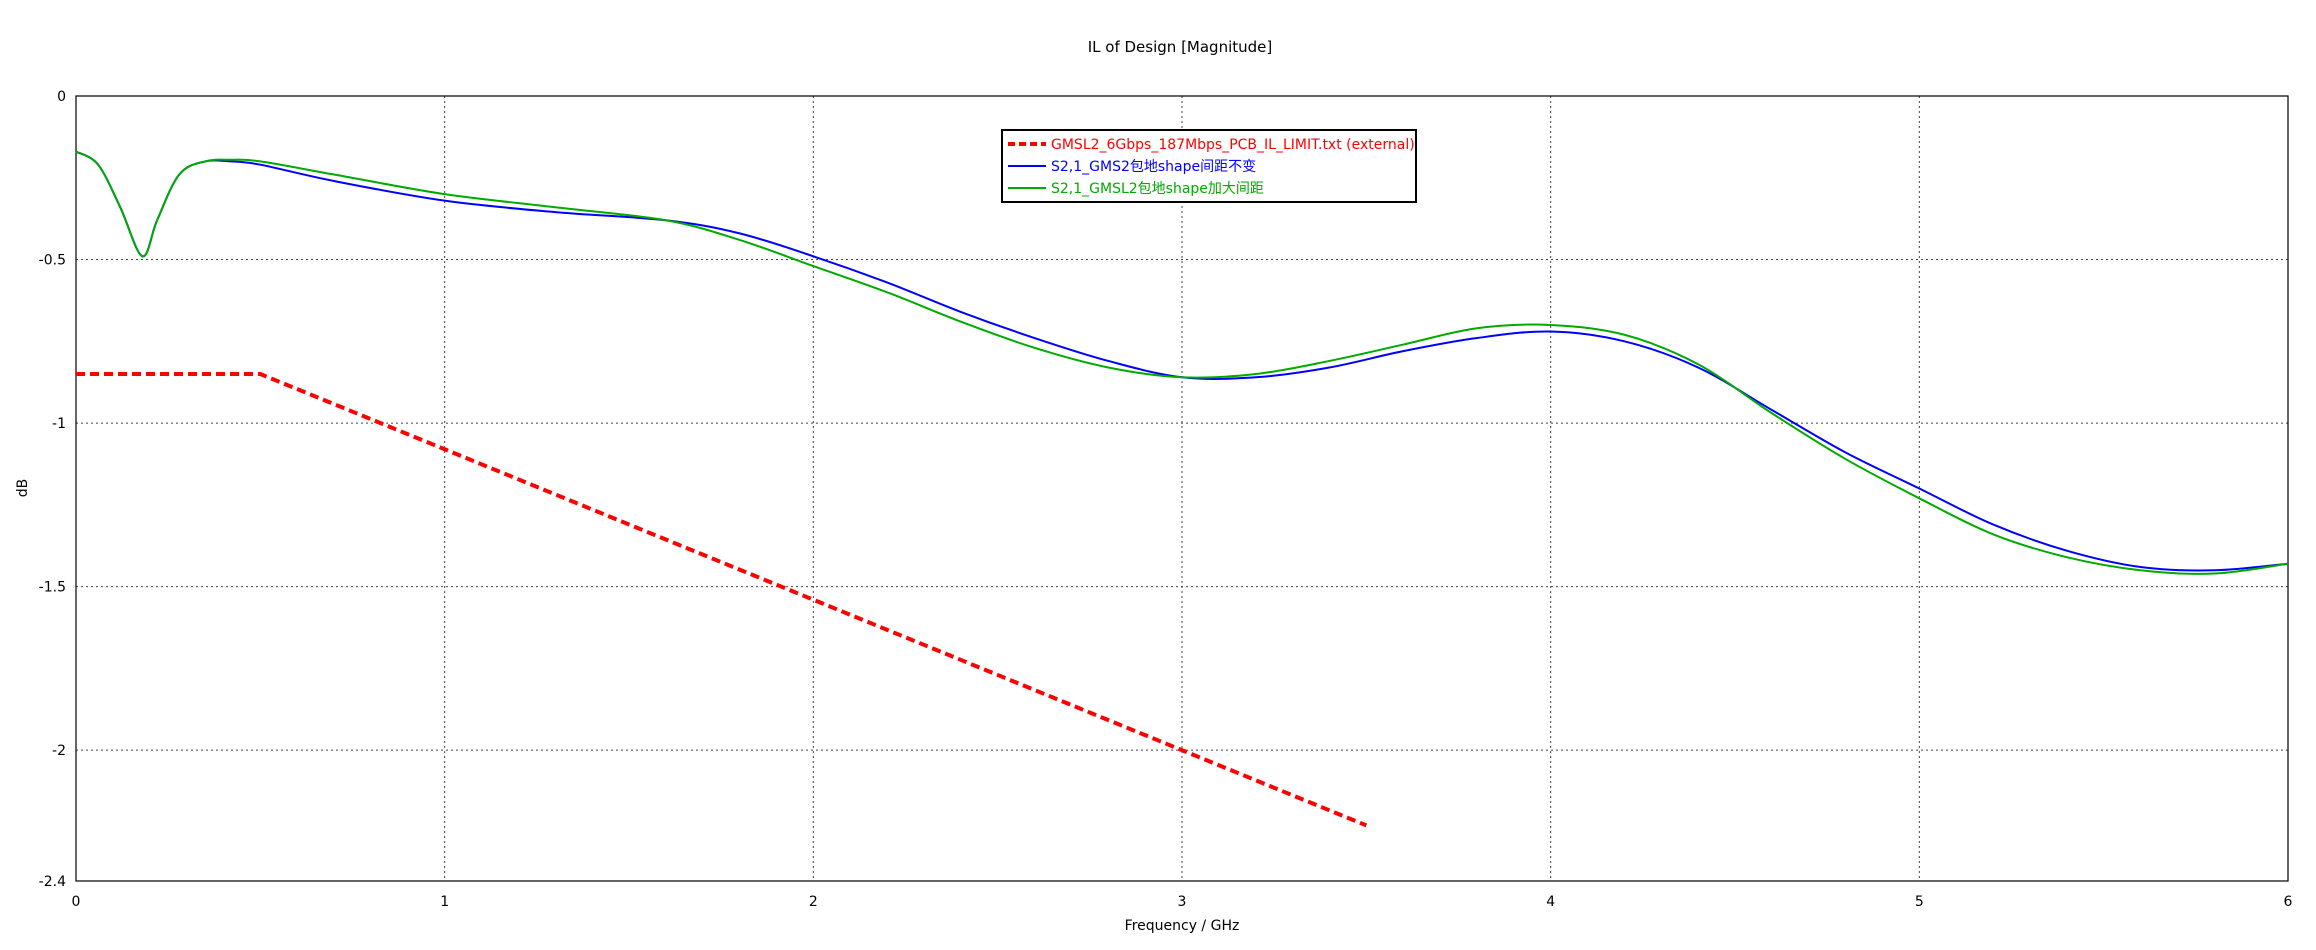 The height and width of the screenshot is (950, 2316). What do you see at coordinates (61, 97) in the screenshot?
I see `y-tick-label: 0` at bounding box center [61, 97].